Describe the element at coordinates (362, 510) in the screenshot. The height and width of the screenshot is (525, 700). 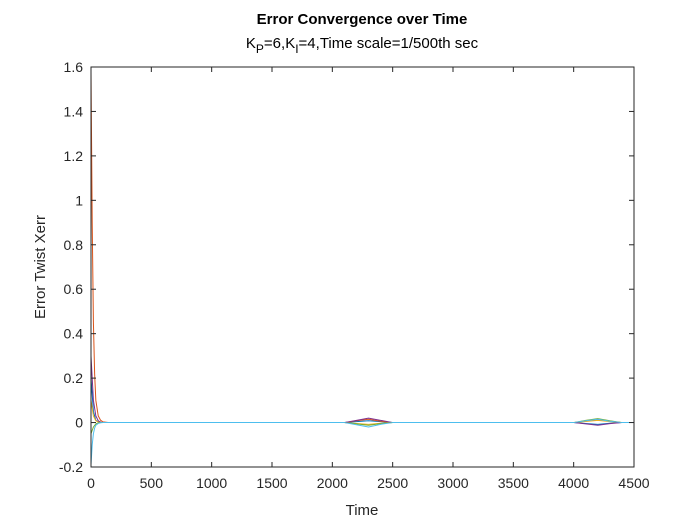
I see `x-axis-label: Time` at that location.